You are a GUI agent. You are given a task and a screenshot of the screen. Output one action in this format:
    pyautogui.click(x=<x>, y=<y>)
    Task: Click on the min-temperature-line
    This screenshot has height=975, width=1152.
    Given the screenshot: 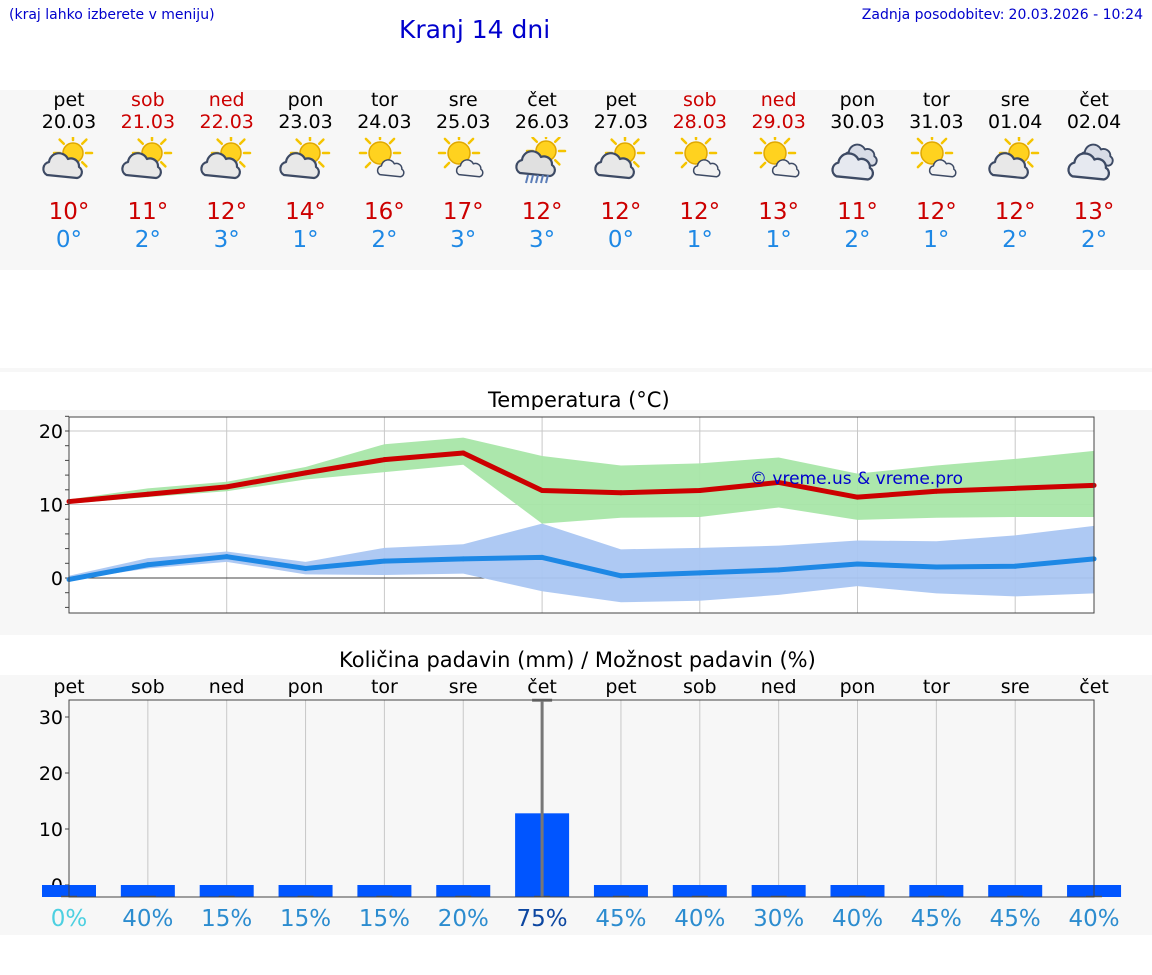 What is the action you would take?
    pyautogui.click(x=581, y=568)
    